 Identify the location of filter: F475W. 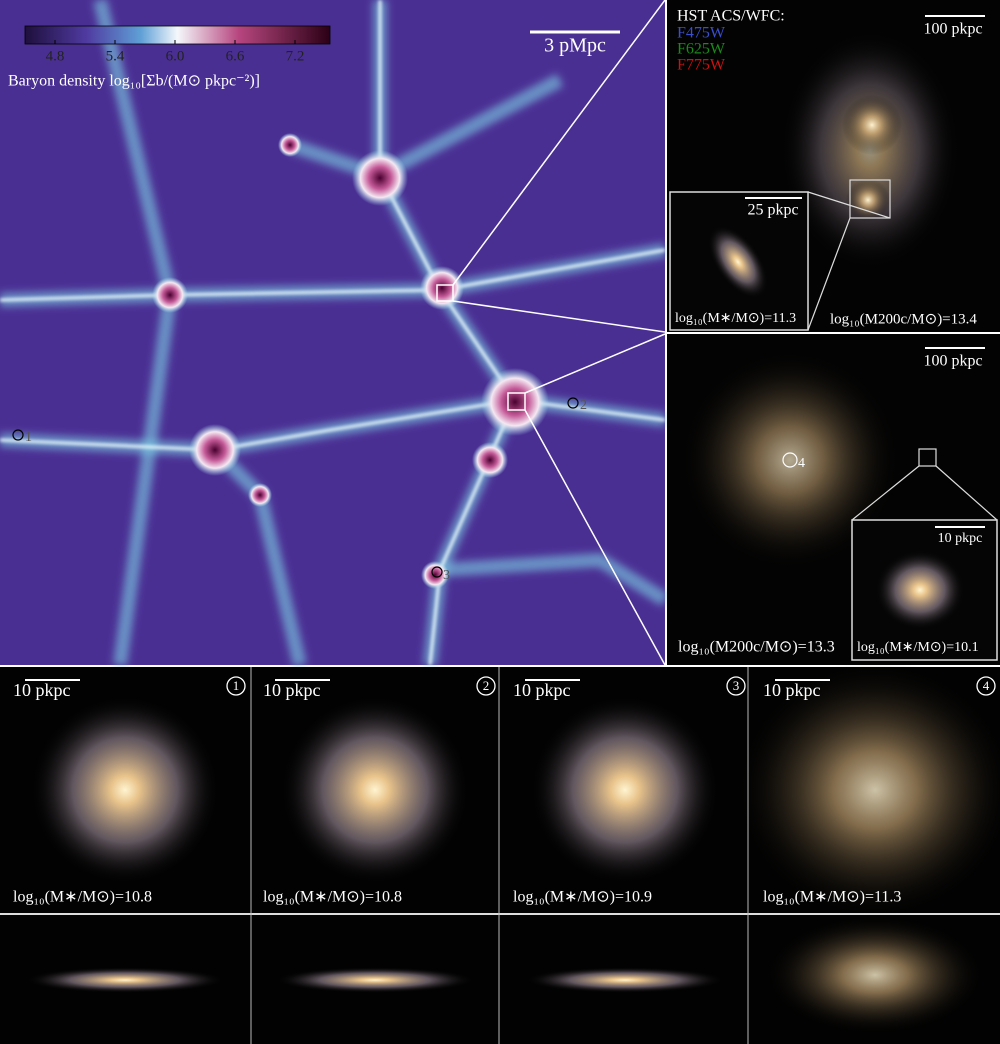
(701, 33).